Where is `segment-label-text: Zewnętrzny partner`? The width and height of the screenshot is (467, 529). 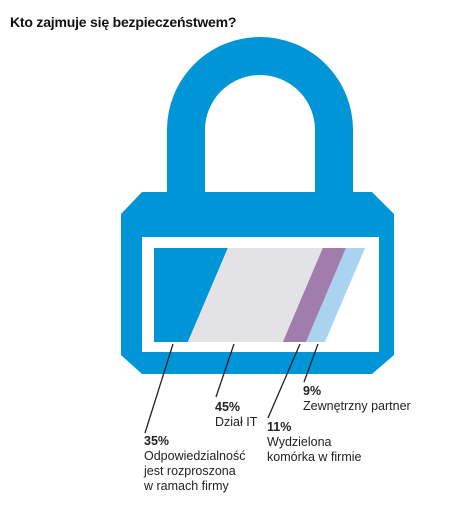
segment-label-text: Zewnętrzny partner is located at coordinates (357, 406).